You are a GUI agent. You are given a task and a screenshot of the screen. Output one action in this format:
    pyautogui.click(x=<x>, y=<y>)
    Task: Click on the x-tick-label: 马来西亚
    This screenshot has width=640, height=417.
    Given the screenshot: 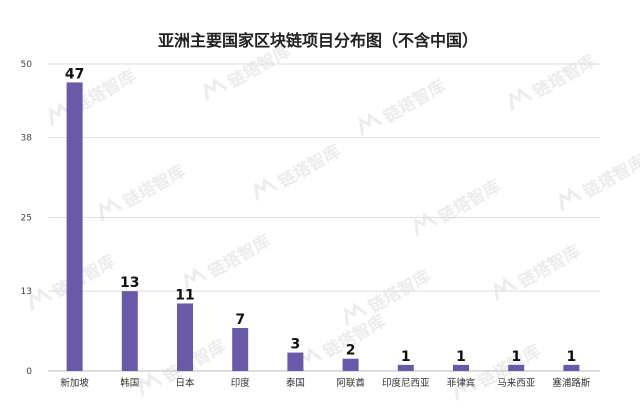 What is the action you would take?
    pyautogui.click(x=516, y=383)
    